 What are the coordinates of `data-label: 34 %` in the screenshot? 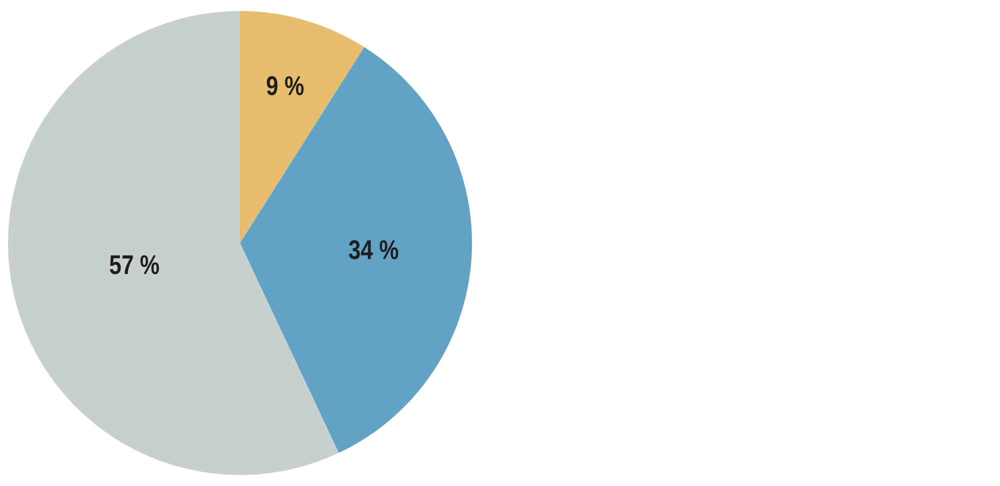 It's located at (373, 251).